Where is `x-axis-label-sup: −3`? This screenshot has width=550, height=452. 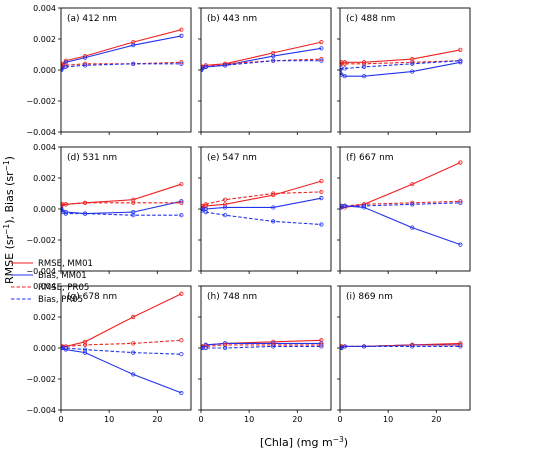
x-axis-label-sup: −3 is located at coordinates (338, 439).